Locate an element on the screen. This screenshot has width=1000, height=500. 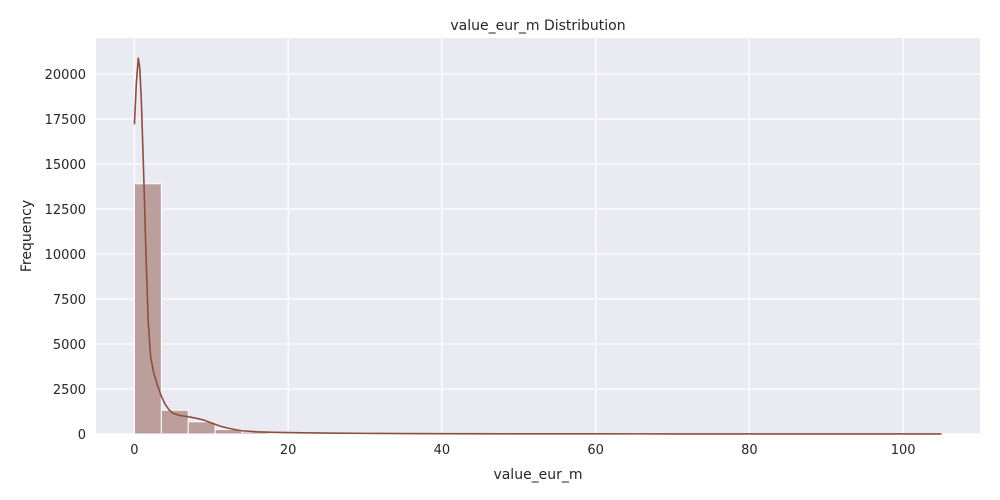
y-axis-ticks: 0 2500 5000 7500 10000 12500 15000 17500 20000 is located at coordinates (65, 255).